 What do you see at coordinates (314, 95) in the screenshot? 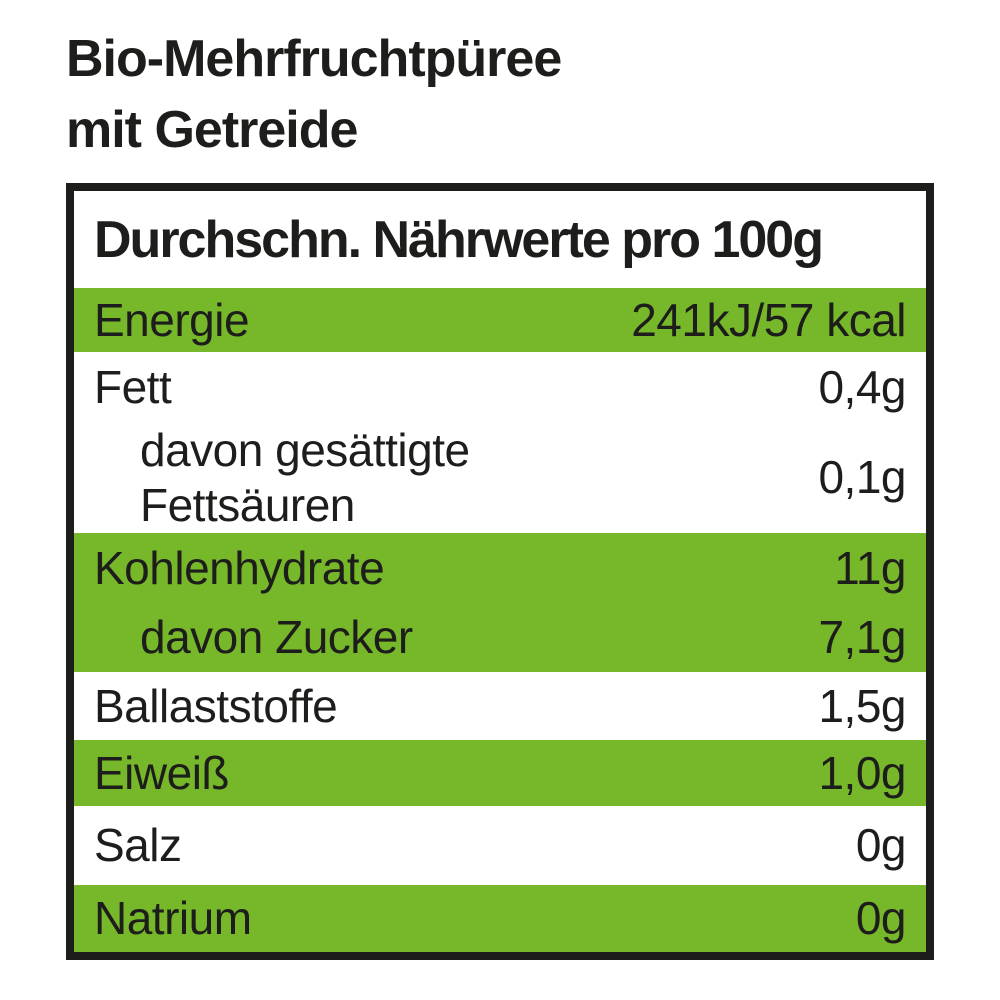
I see `product-title: Bio-Mehrfruchtpüree mit Getreide` at bounding box center [314, 95].